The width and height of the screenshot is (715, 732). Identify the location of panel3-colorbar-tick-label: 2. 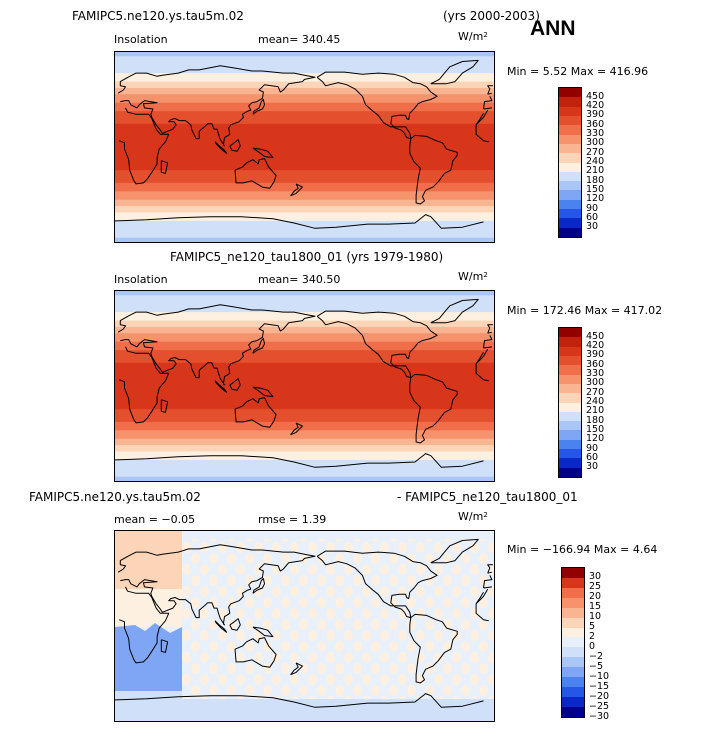
(592, 637).